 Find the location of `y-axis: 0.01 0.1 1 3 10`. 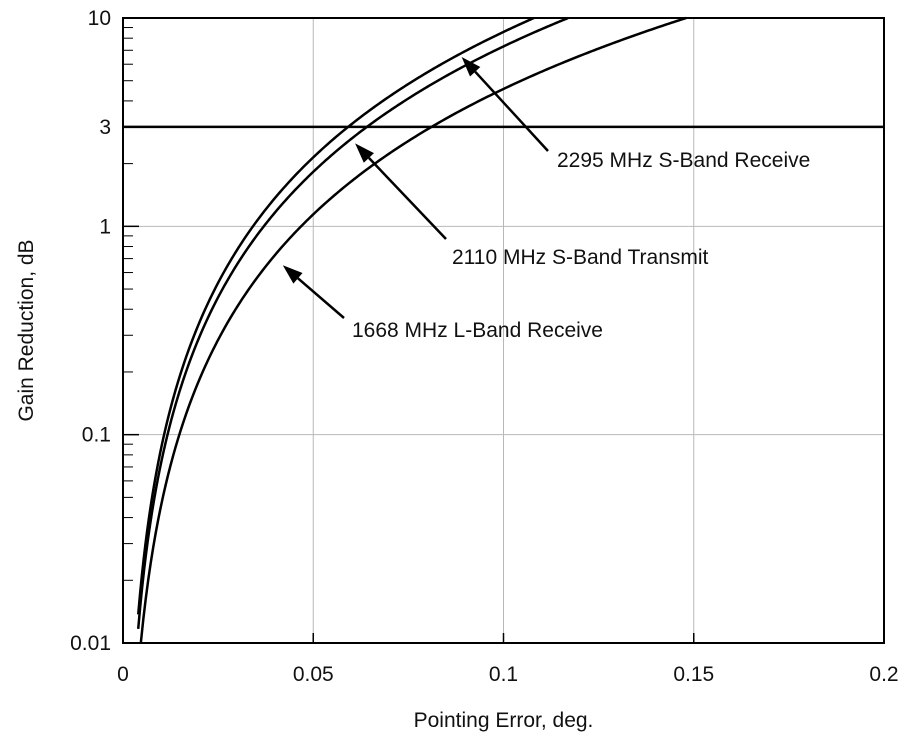

y-axis: 0.01 0.1 1 3 10 is located at coordinates (104, 331).